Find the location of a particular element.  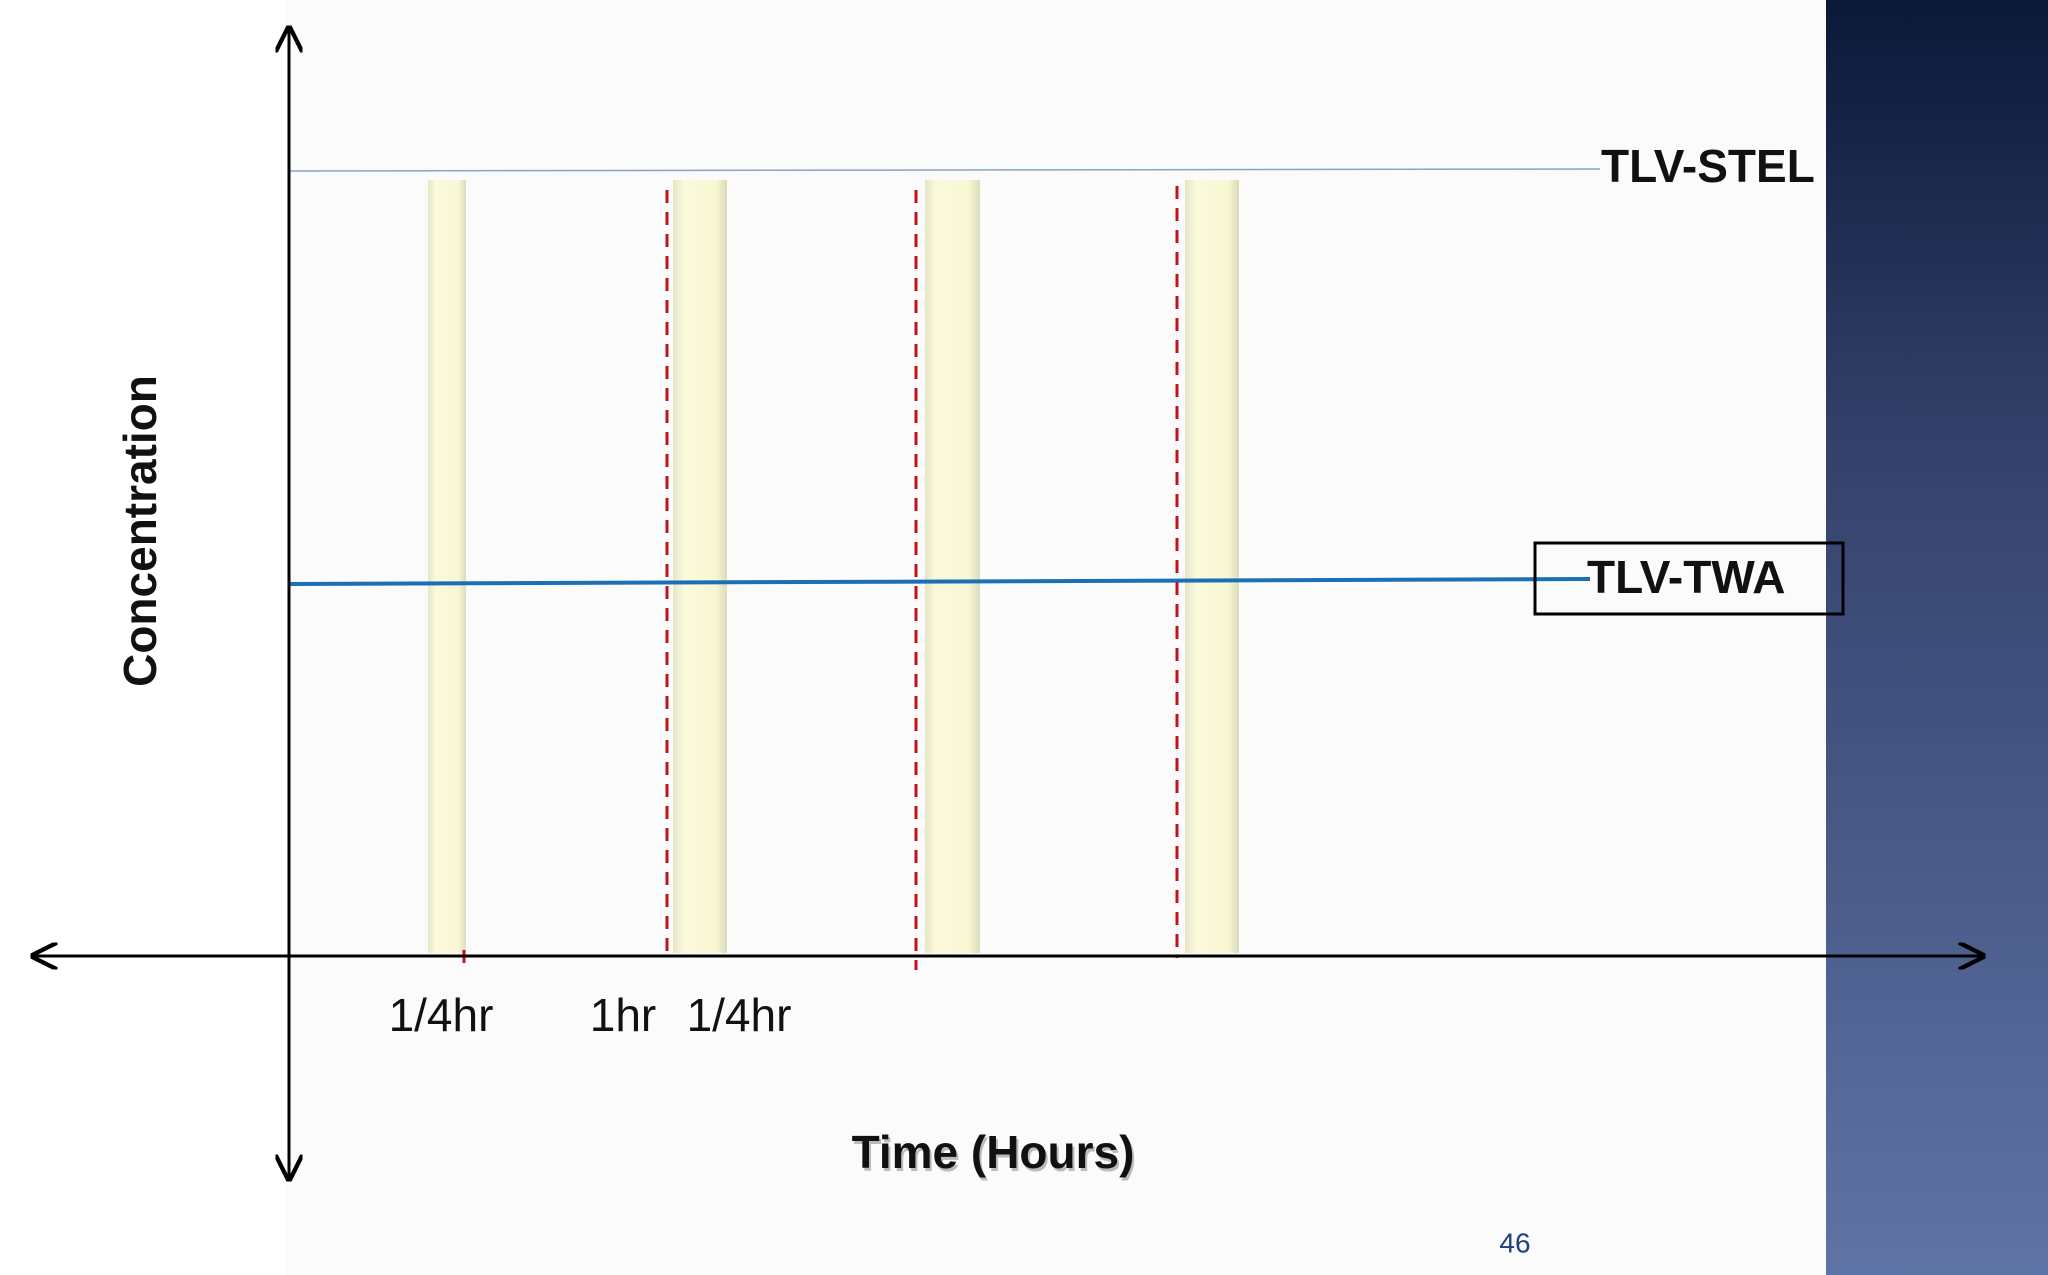

y-axis-title: Concentration is located at coordinates (140, 531).